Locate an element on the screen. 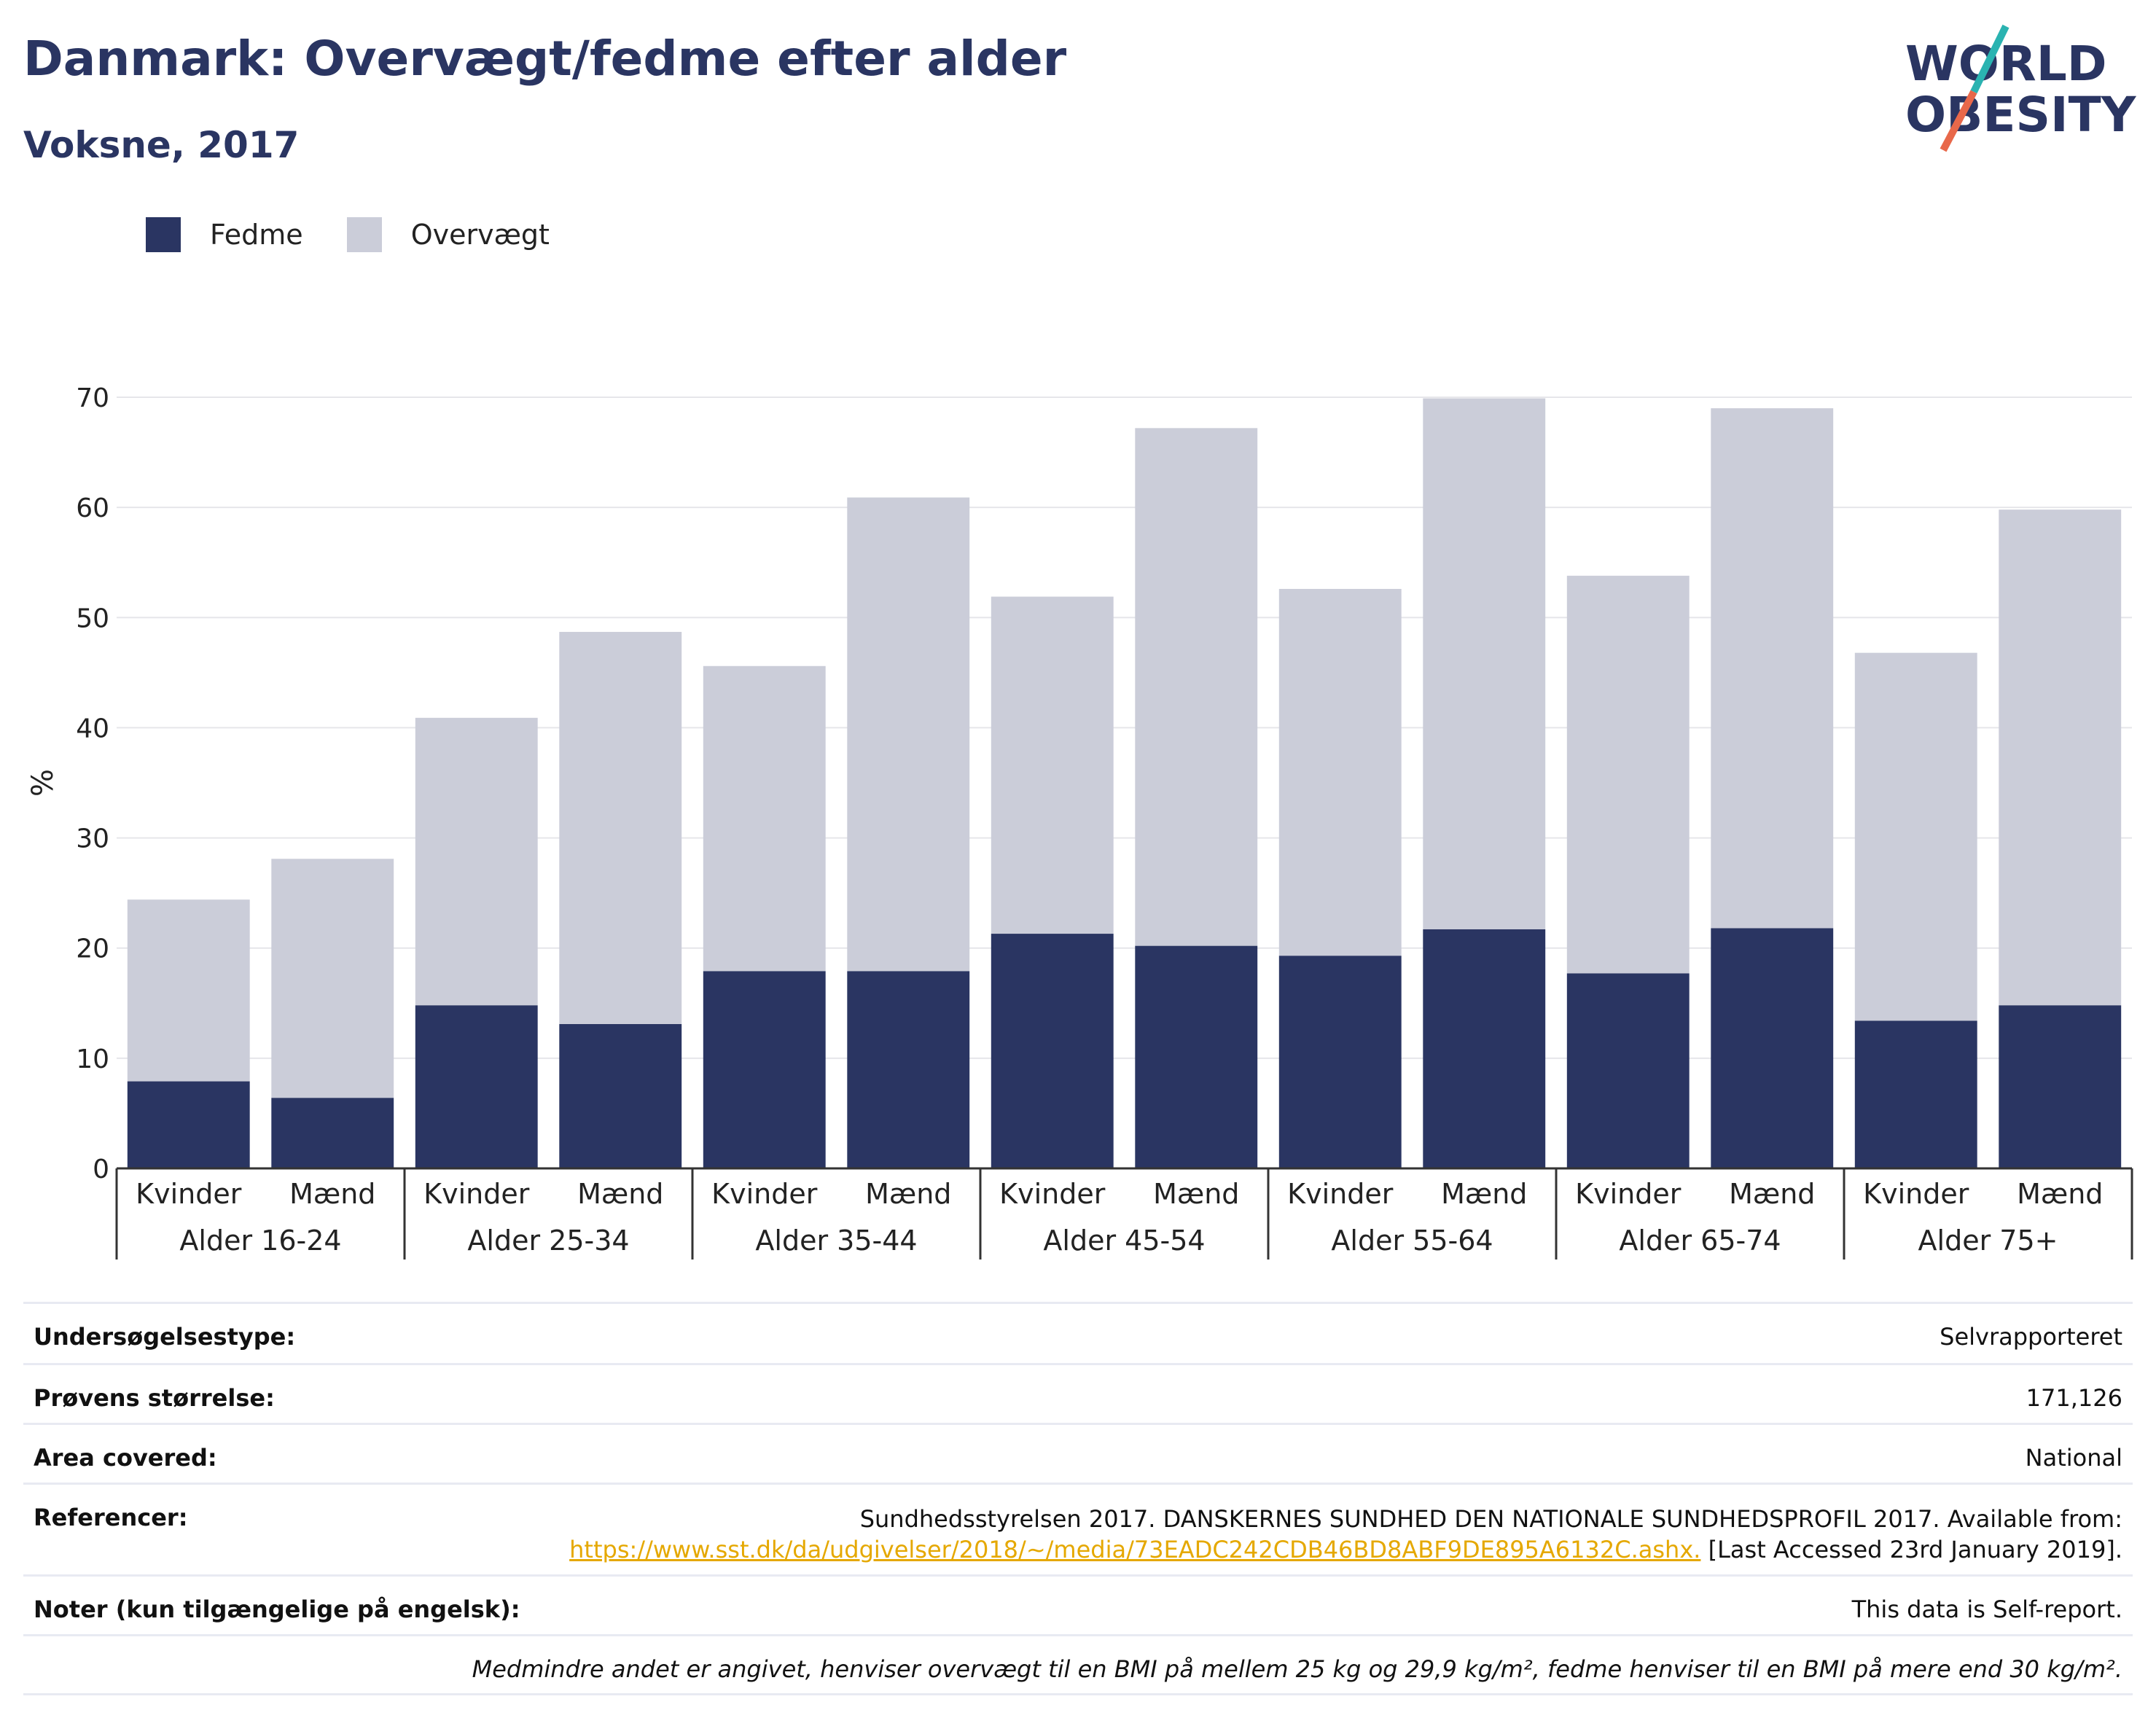 Image resolution: width=2156 pixels, height=1734 pixels. info-row-sample-size: Prøvens størrelse: 171,126 is located at coordinates (1078, 1393).